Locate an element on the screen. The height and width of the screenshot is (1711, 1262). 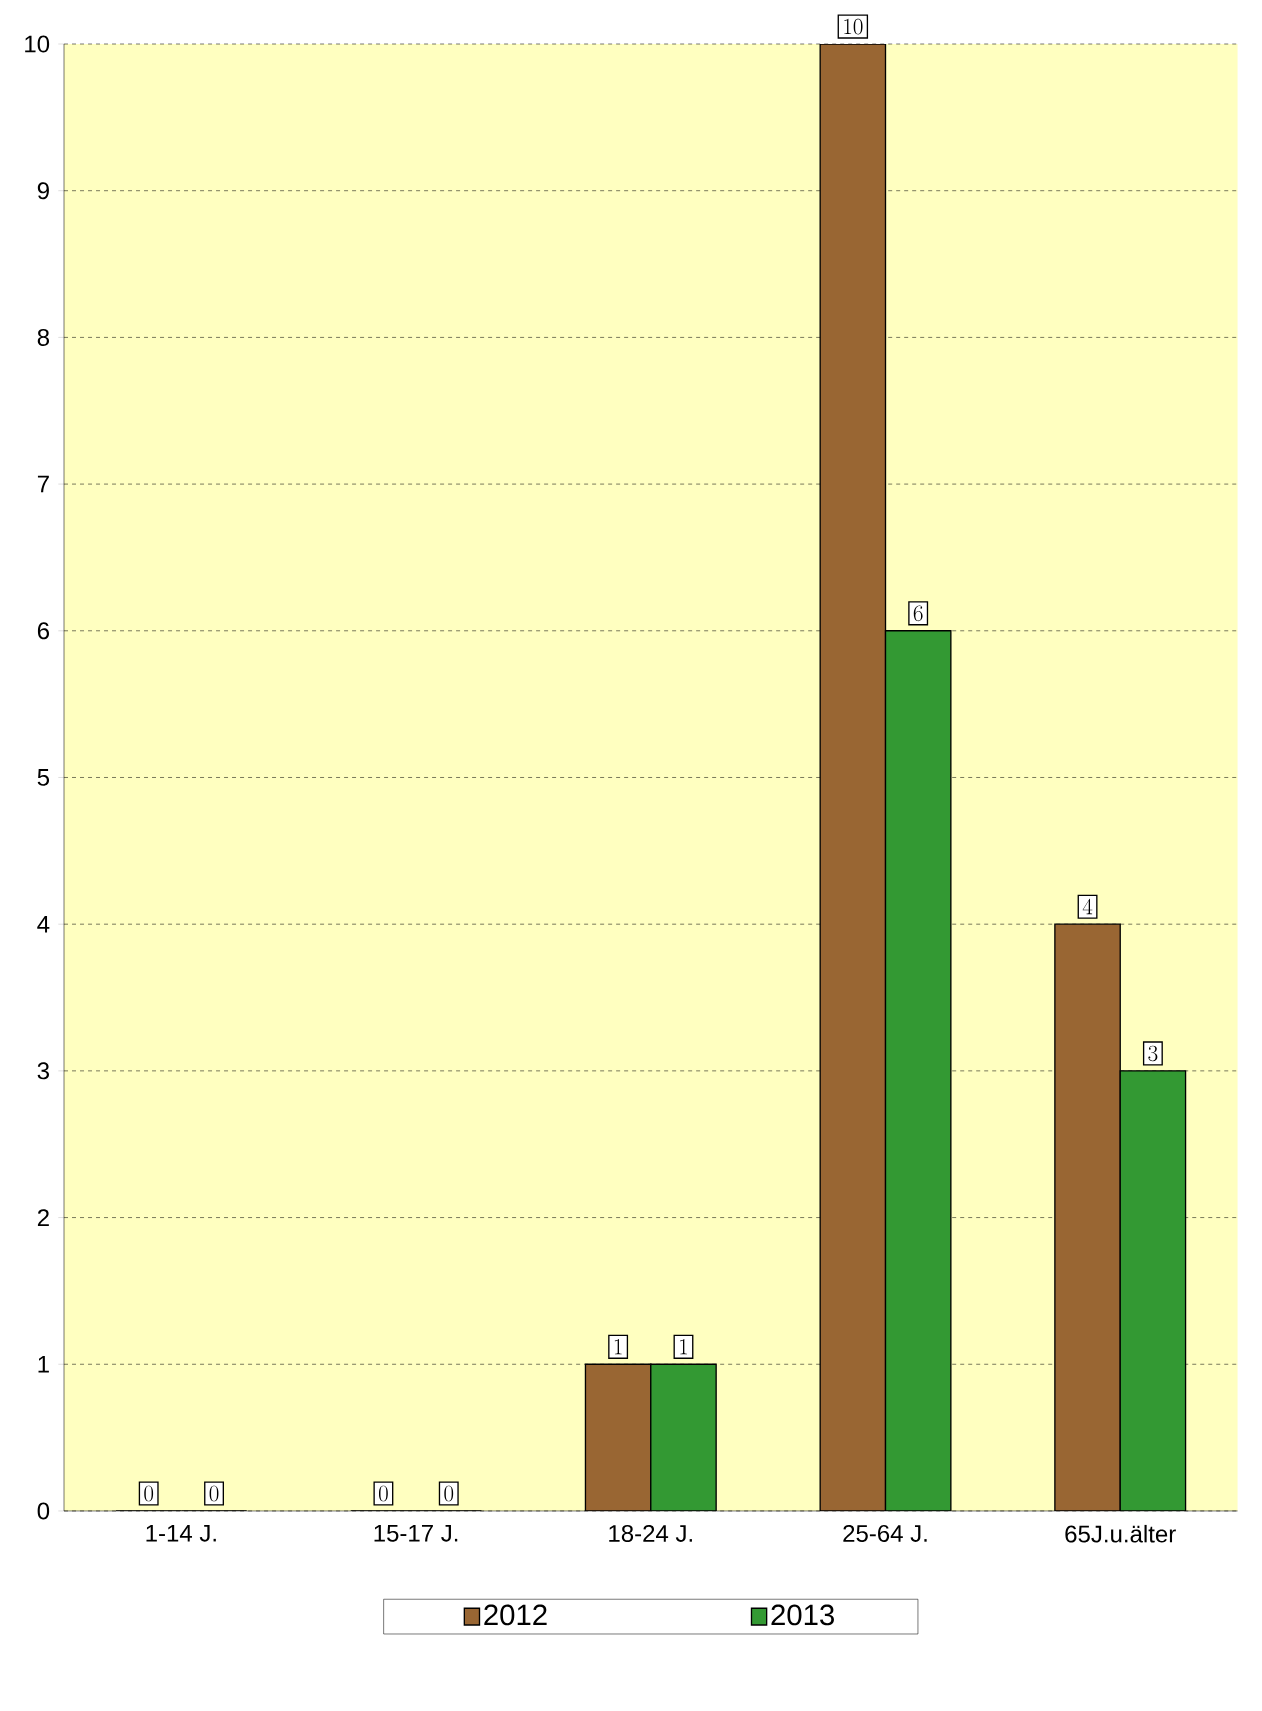
legend-label: 2012 is located at coordinates (515, 1615).